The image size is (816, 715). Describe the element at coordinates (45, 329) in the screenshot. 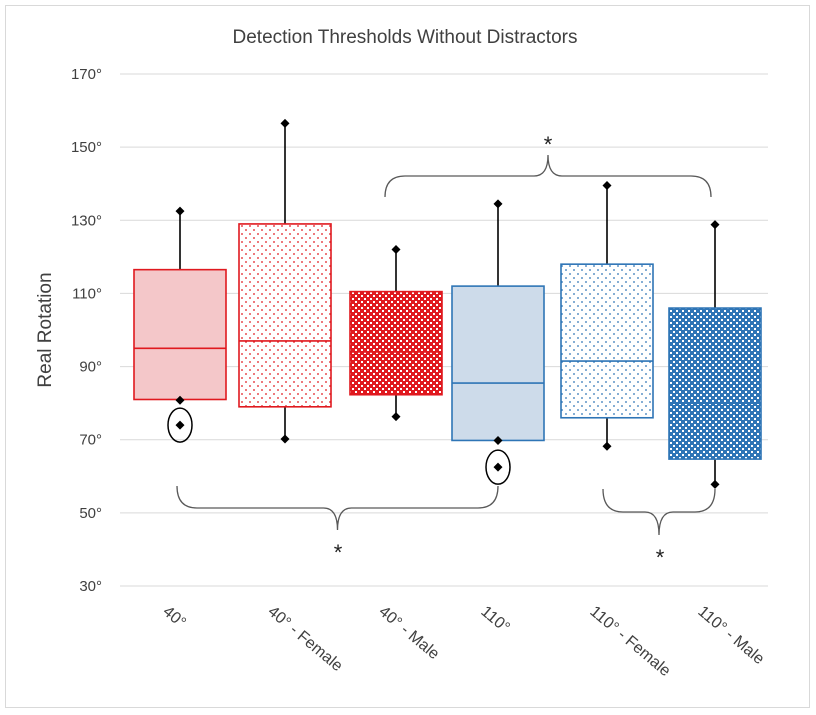

I see `y-axis-label: Real Rotation` at that location.